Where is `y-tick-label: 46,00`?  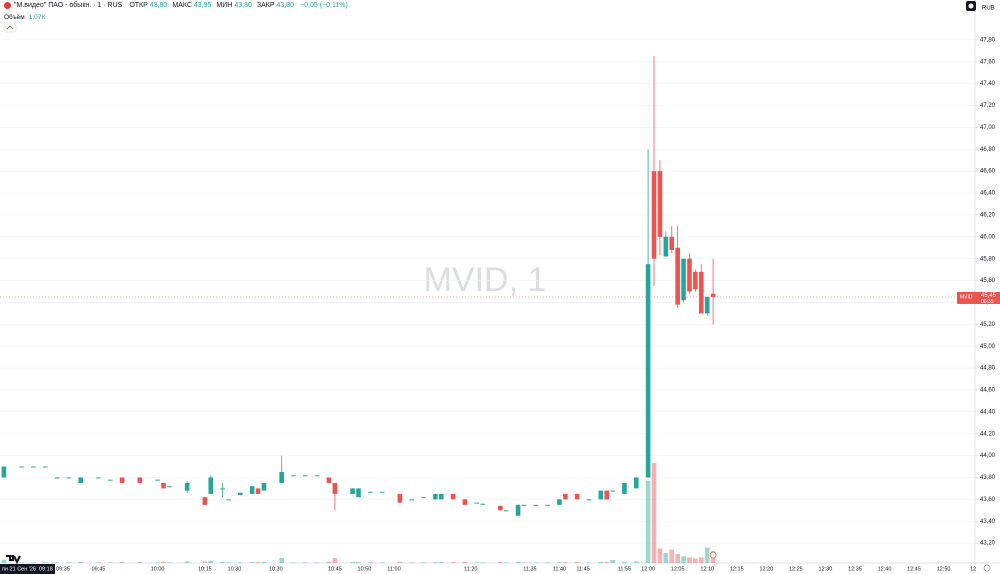
y-tick-label: 46,00 is located at coordinates (988, 237).